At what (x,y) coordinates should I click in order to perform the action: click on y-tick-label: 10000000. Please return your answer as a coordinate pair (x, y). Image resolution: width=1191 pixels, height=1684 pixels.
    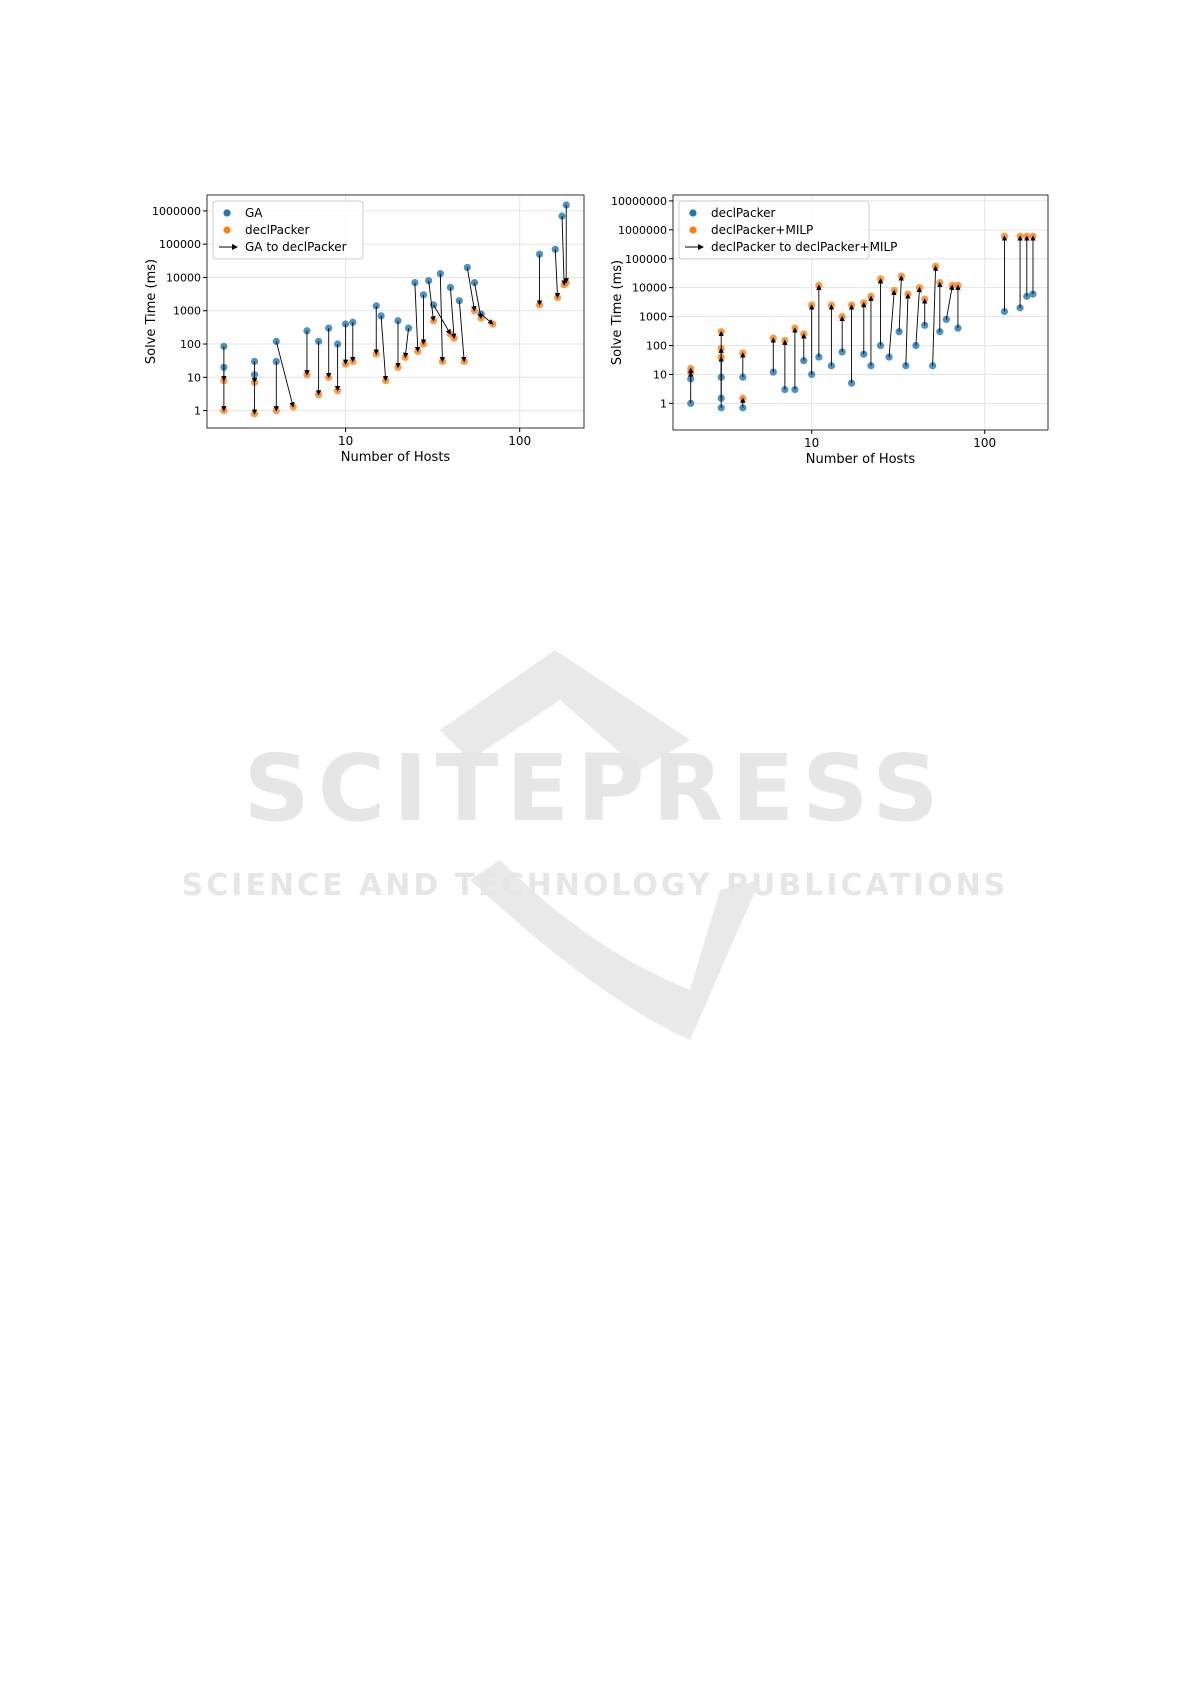
    Looking at the image, I should click on (639, 201).